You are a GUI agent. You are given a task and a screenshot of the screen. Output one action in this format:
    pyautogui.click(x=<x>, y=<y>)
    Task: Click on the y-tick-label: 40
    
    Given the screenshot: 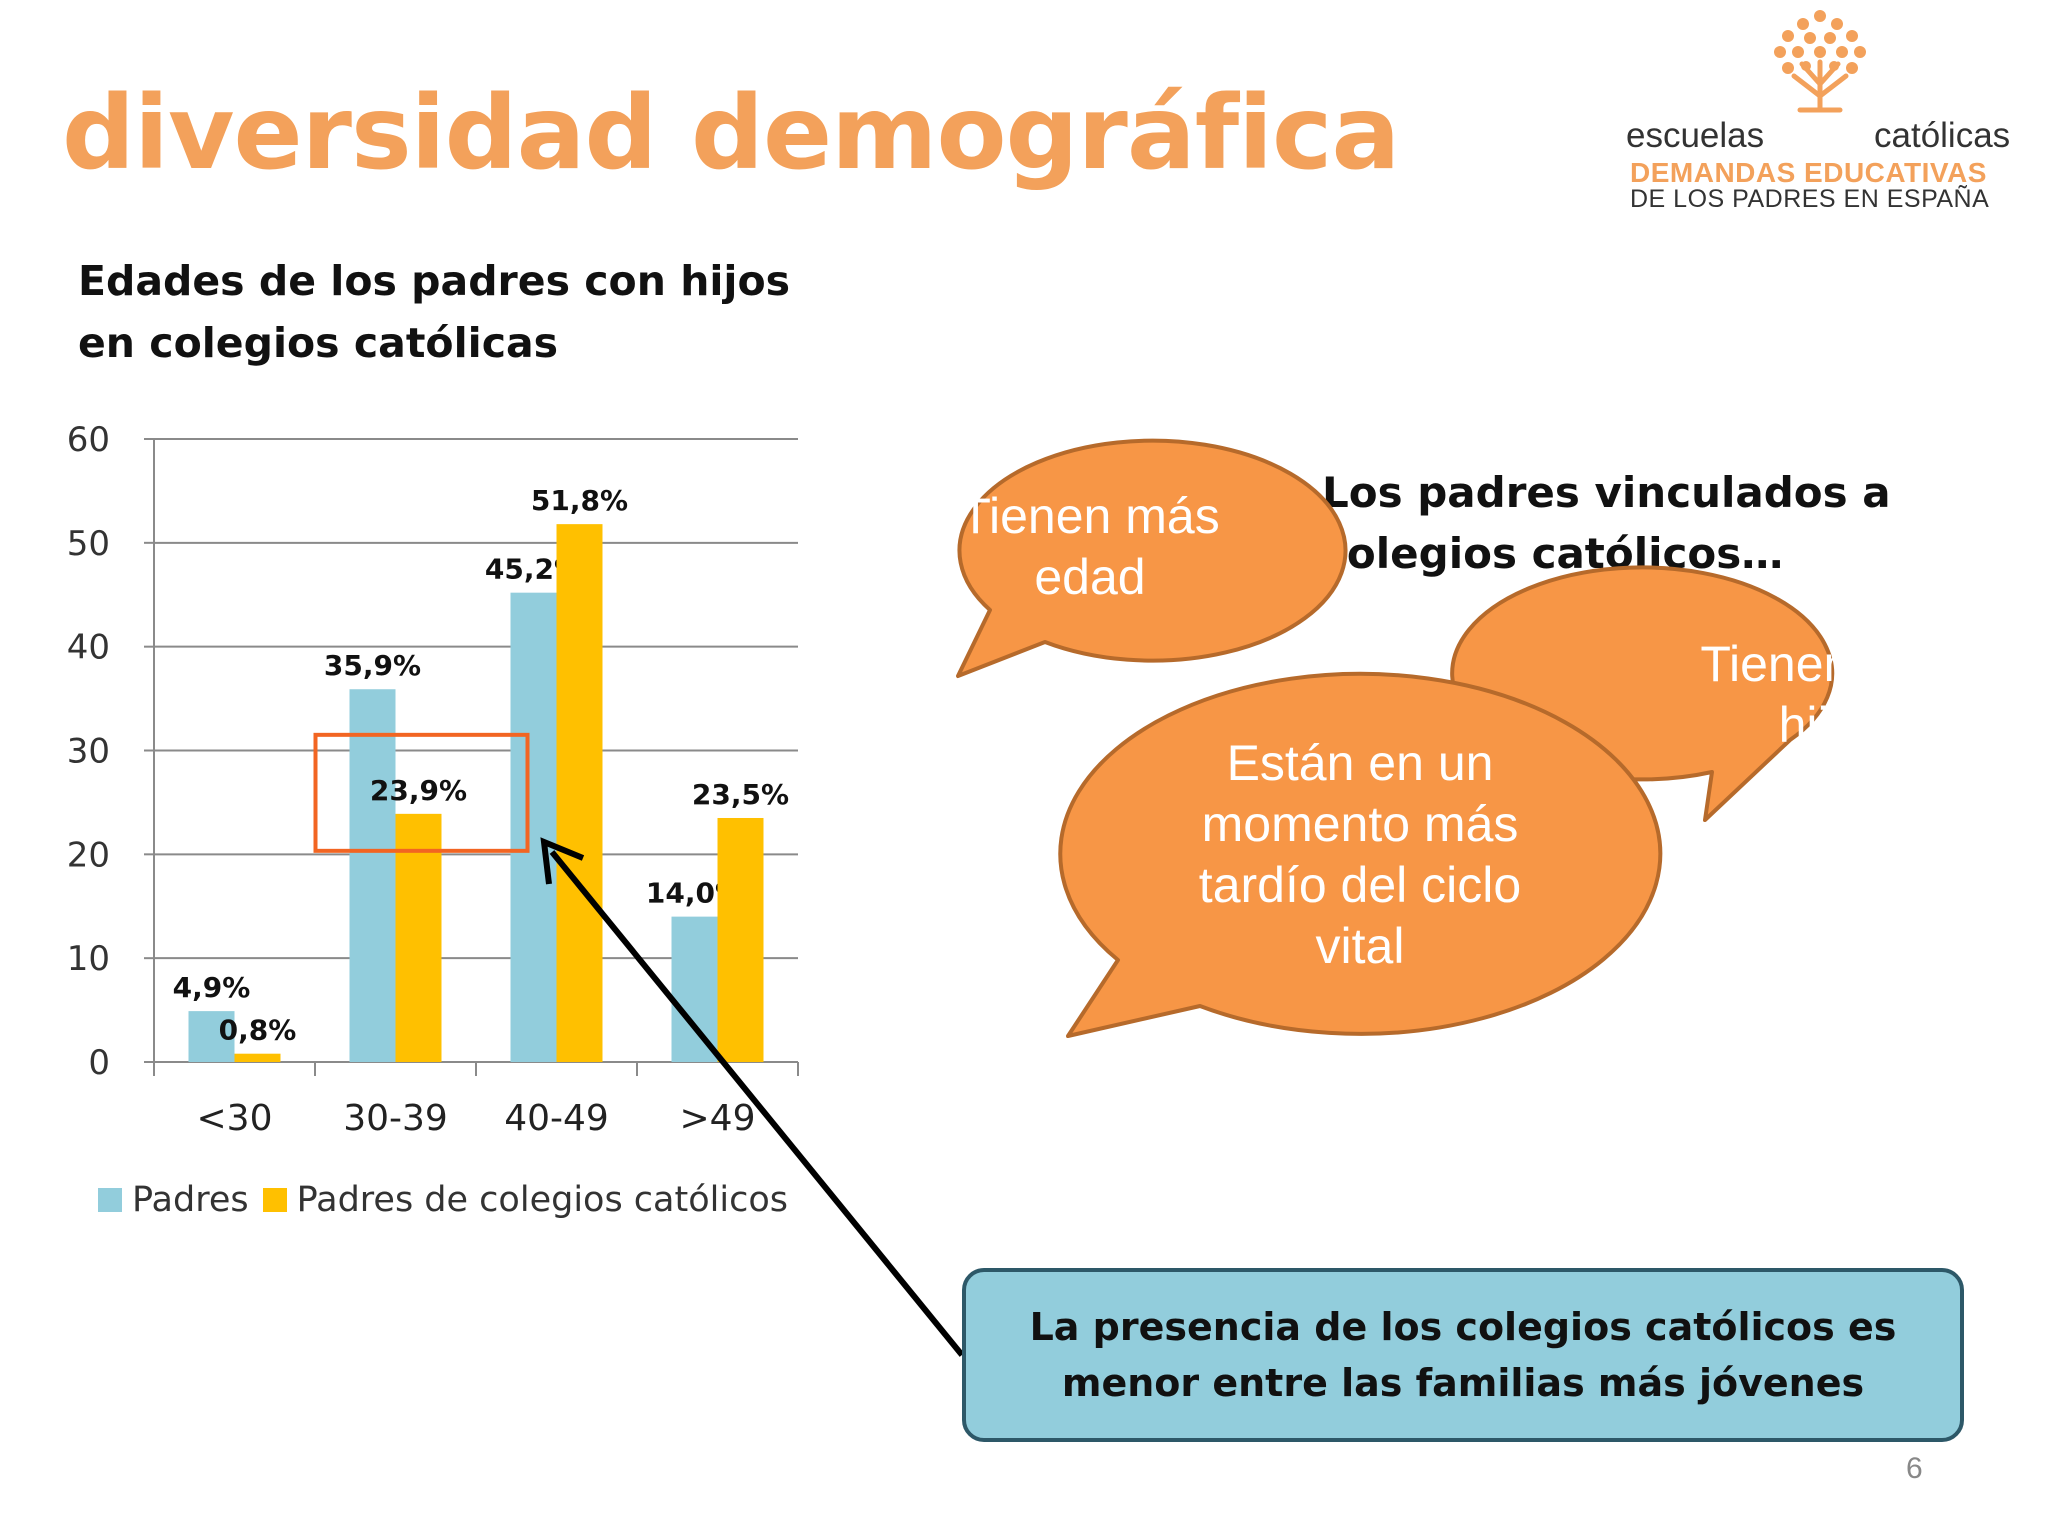 What is the action you would take?
    pyautogui.click(x=88, y=648)
    